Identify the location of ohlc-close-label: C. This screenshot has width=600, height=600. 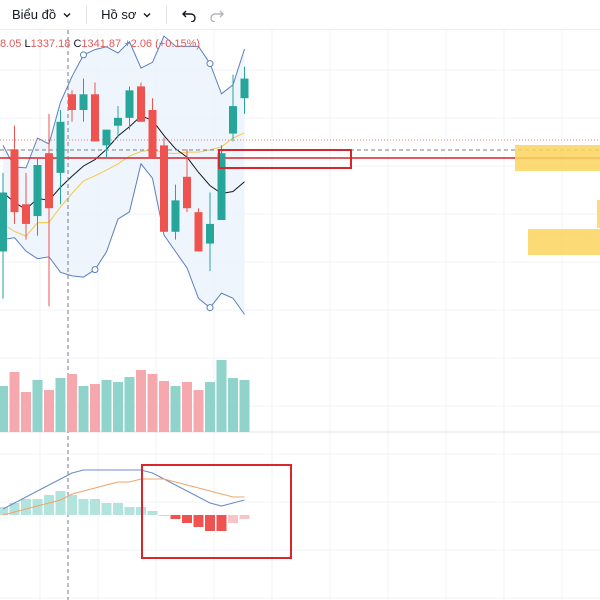
(77, 44).